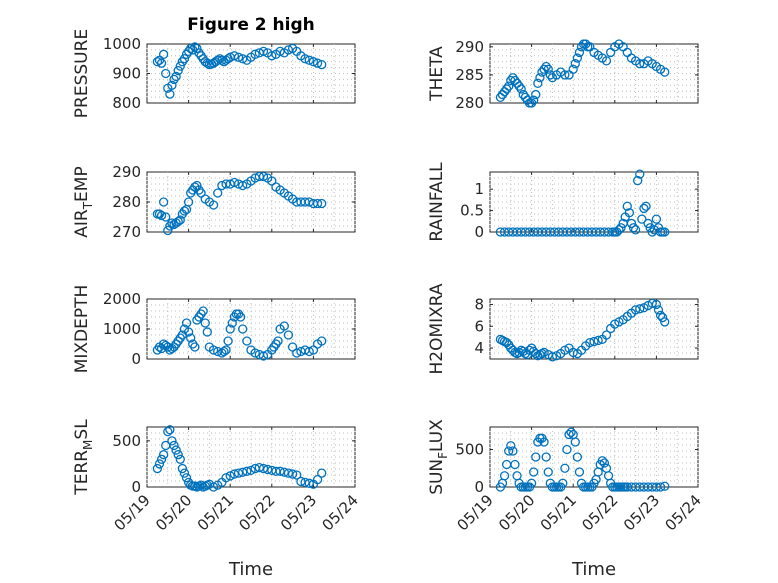  Describe the element at coordinates (475, 512) in the screenshot. I see `x-tick-label: 05/19` at that location.